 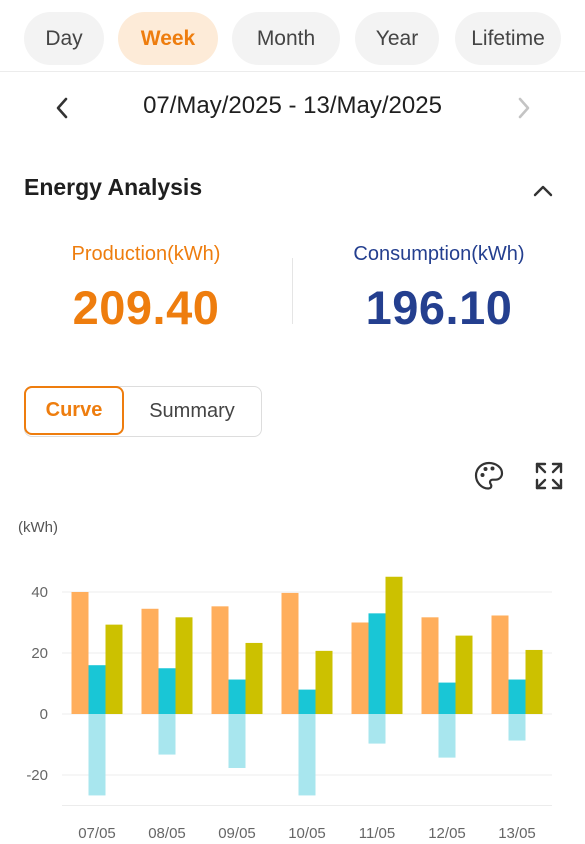 I want to click on date-range: 07/May/2025 - 13/May/2025, so click(x=292, y=105).